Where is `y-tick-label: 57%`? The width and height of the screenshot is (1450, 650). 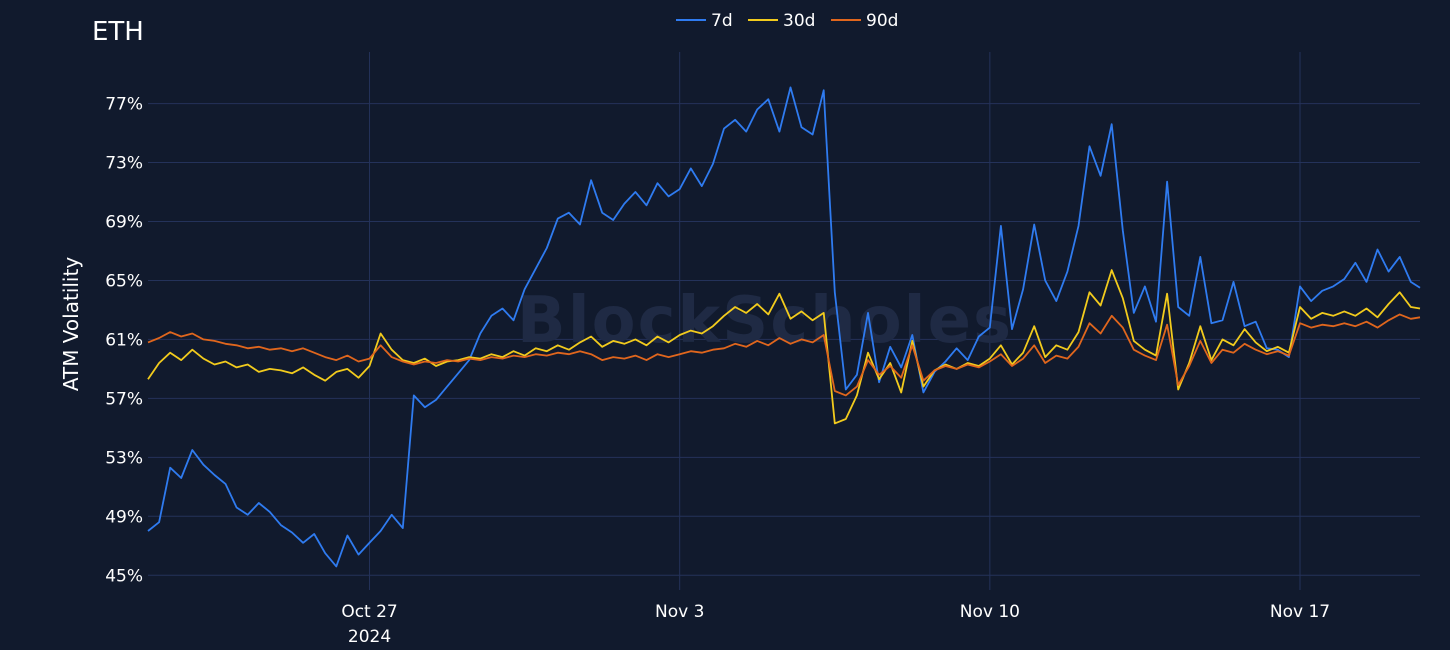 y-tick-label: 57% is located at coordinates (124, 399).